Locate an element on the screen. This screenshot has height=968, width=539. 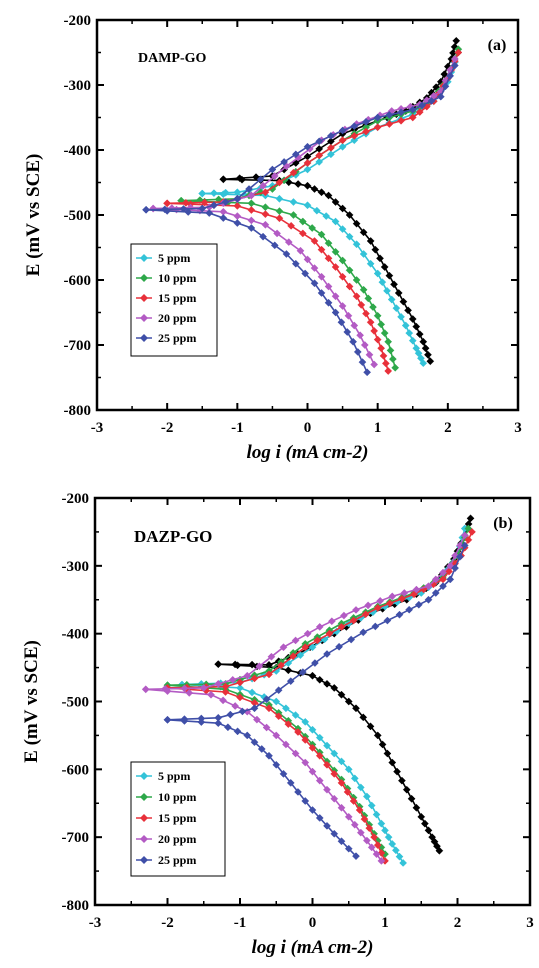
x-tick-label: -3 is located at coordinates (95, 923).